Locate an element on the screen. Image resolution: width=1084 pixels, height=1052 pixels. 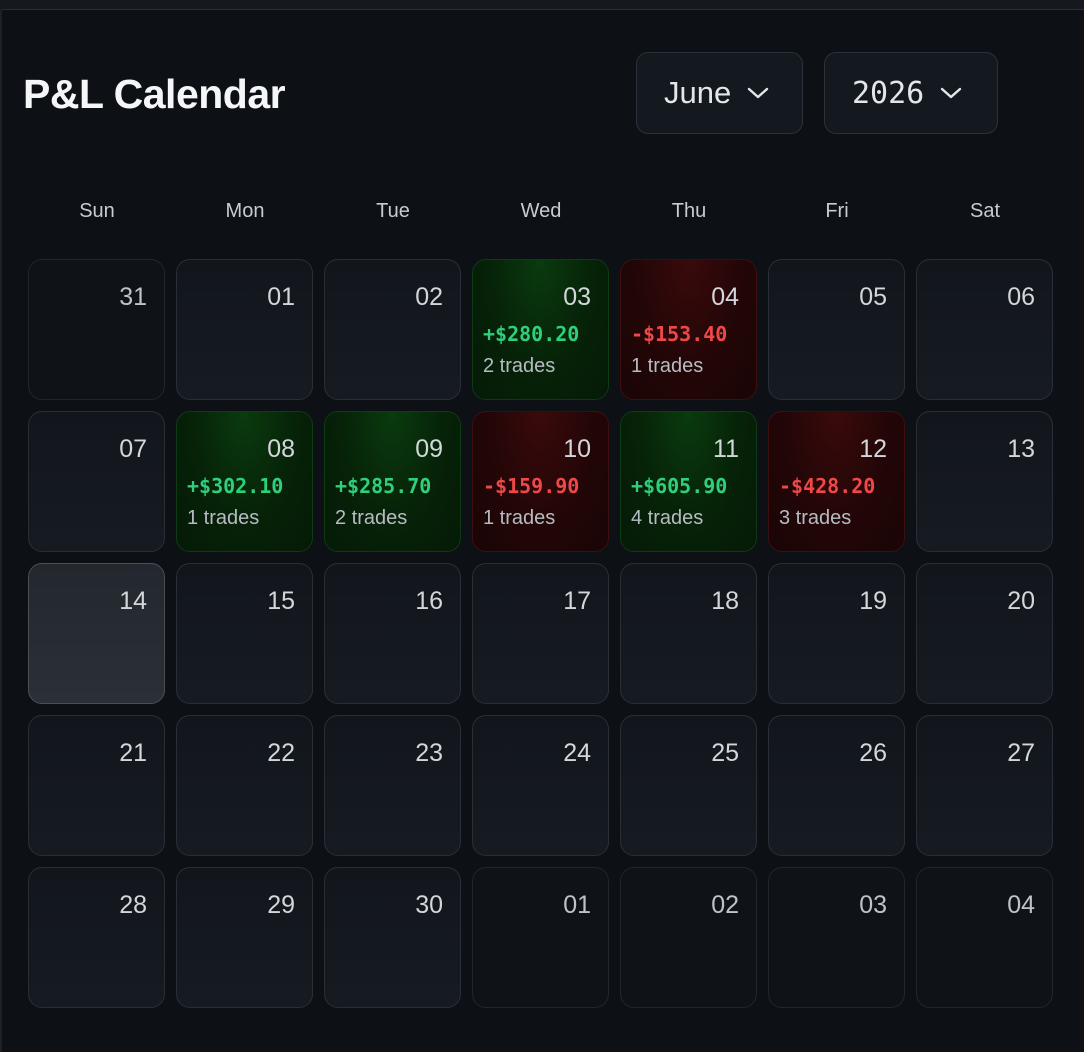
day-number: 11 is located at coordinates (726, 449).